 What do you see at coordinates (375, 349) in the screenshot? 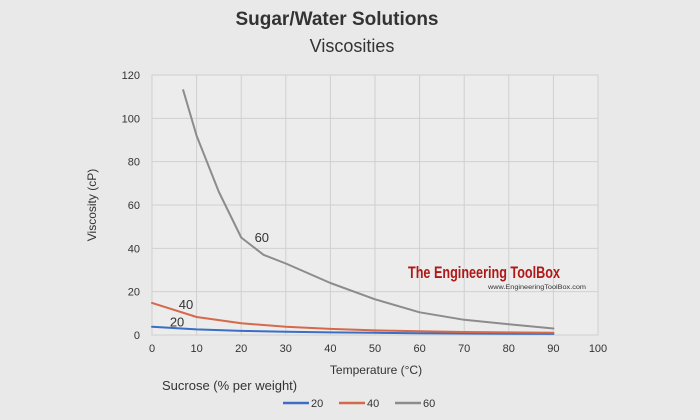
I see `x-tick-label: 50` at bounding box center [375, 349].